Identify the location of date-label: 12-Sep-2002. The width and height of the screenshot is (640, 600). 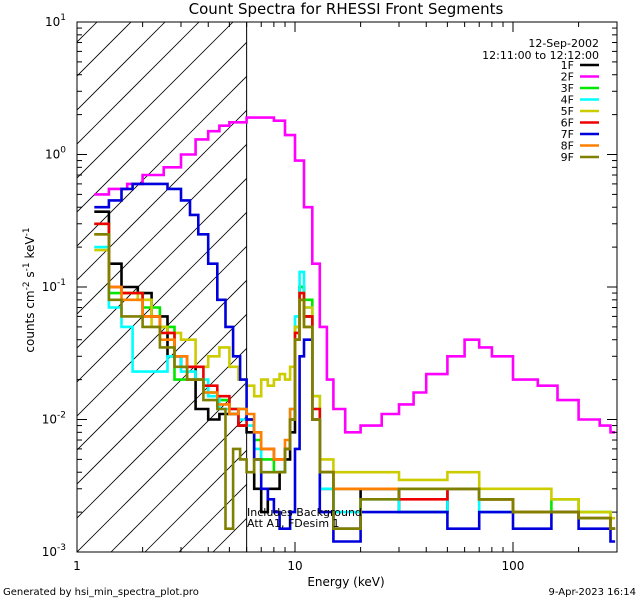
(563, 43).